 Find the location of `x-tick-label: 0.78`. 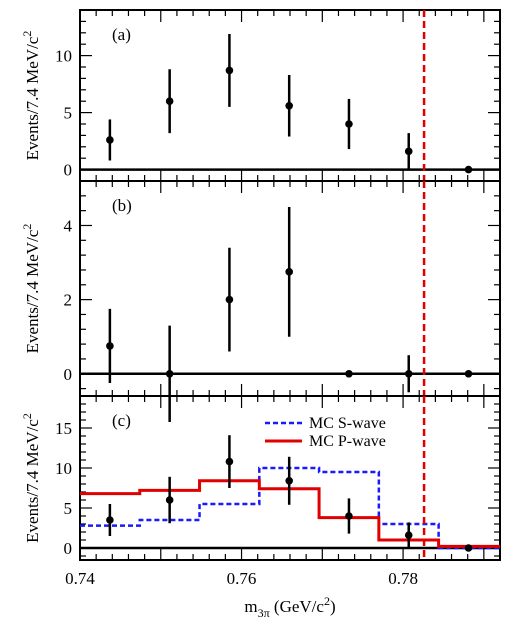

x-tick-label: 0.78 is located at coordinates (403, 578).